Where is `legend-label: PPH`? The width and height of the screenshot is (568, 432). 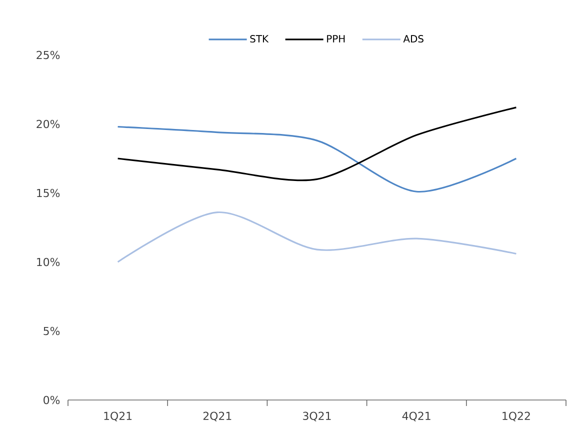 legend-label: PPH is located at coordinates (336, 38).